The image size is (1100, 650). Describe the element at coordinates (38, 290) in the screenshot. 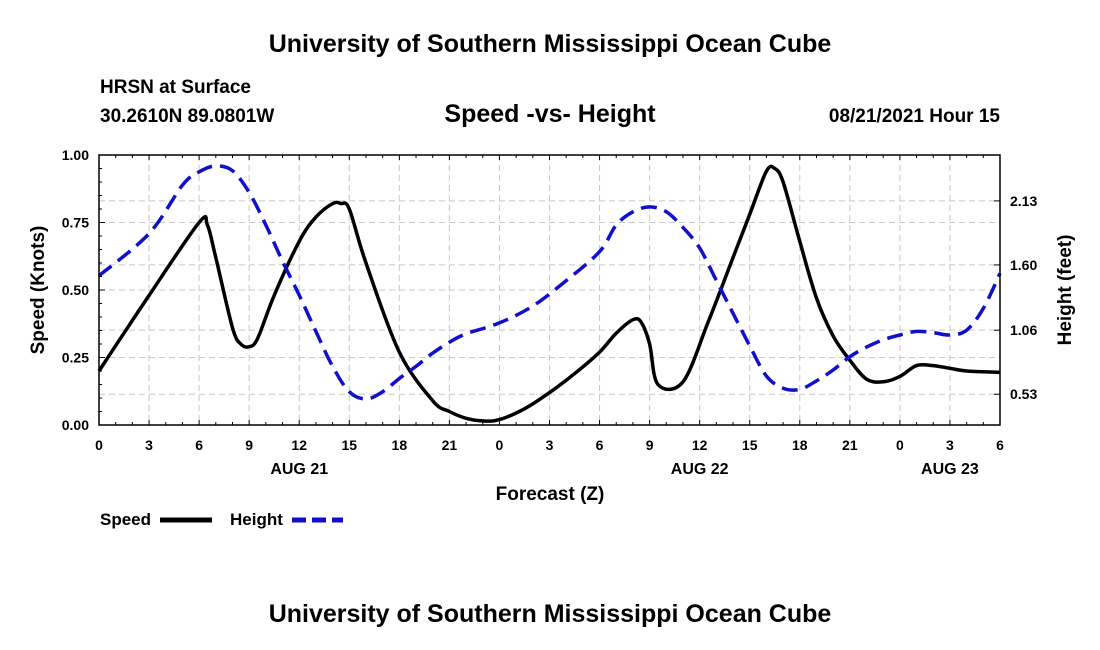

I see `y-axis-title: Speed (Knots)` at that location.